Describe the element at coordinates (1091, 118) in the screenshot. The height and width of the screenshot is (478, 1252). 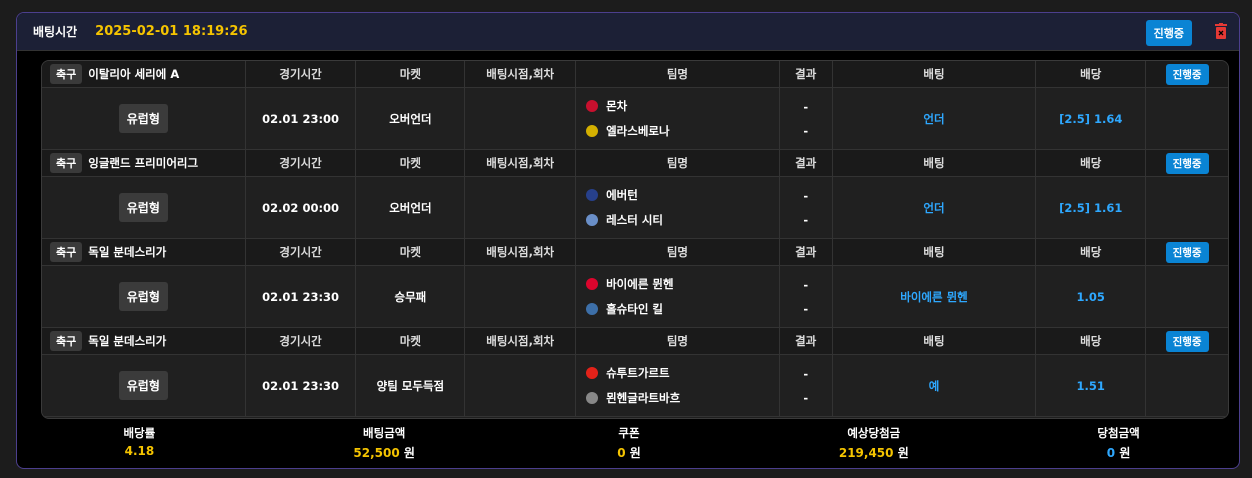
I see `bet-odds: [2.5] 1.64` at that location.